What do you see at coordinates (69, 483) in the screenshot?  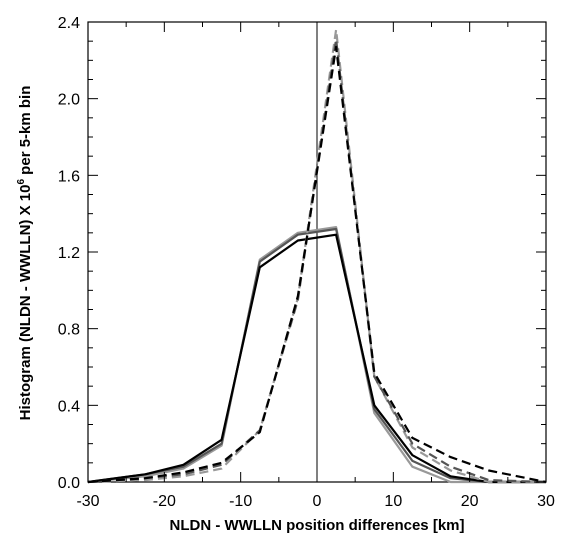 I see `y-tick-label: 0.0` at bounding box center [69, 483].